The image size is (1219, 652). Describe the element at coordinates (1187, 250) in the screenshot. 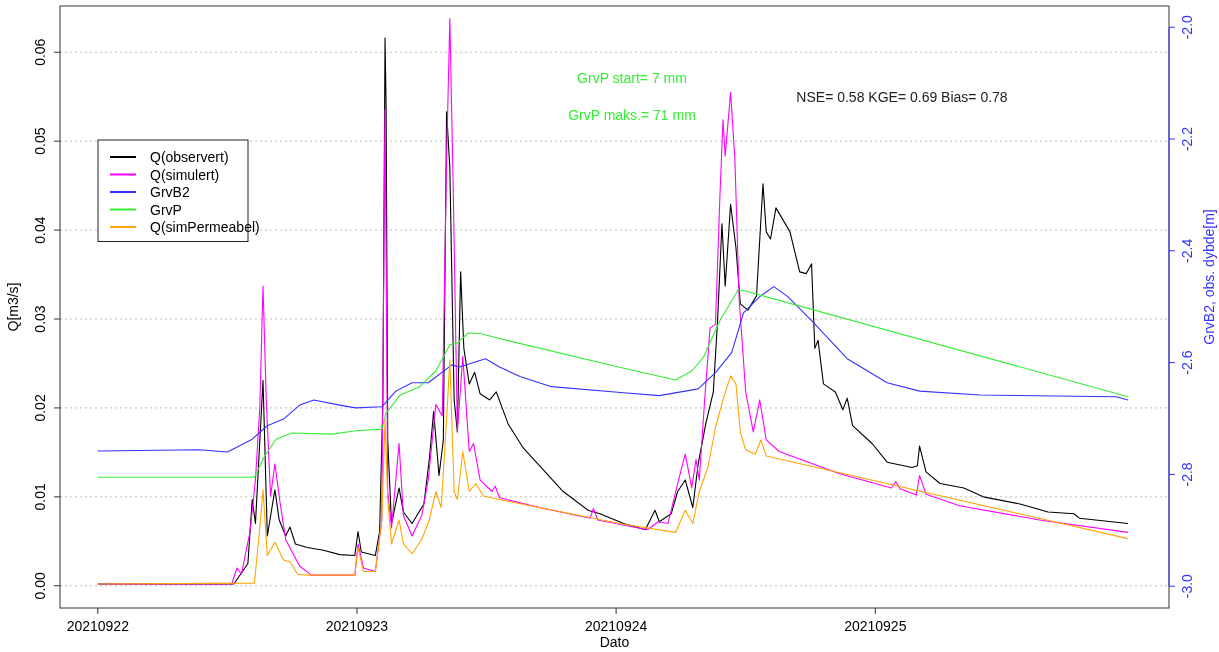

I see `y2-tick-label: -2.4` at that location.